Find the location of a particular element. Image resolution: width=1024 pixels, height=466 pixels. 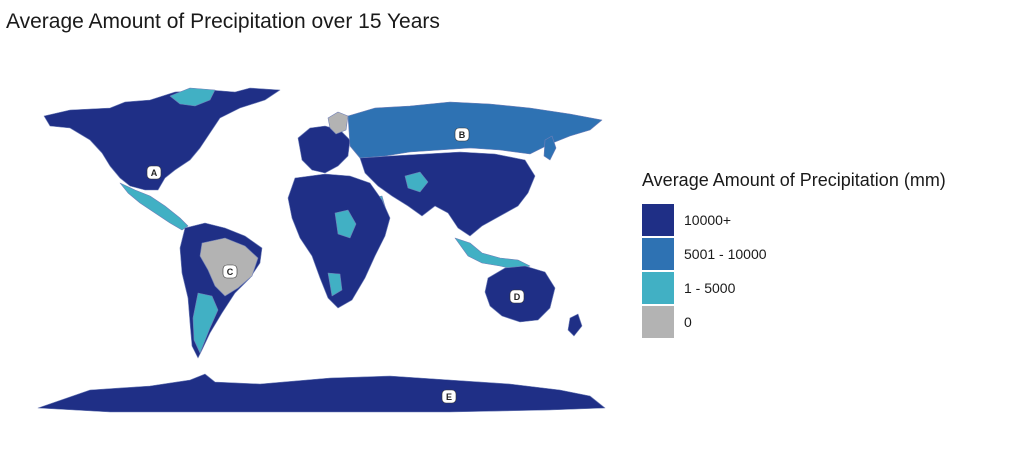

legend-item: 1 - 5000 is located at coordinates (827, 288).